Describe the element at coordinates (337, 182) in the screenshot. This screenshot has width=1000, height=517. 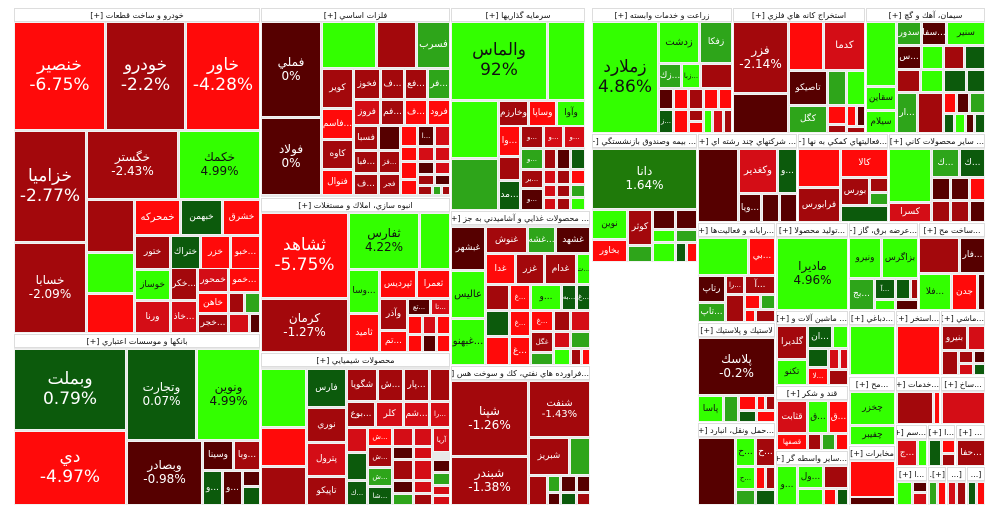
I see `stock-tile: فنوال` at that location.